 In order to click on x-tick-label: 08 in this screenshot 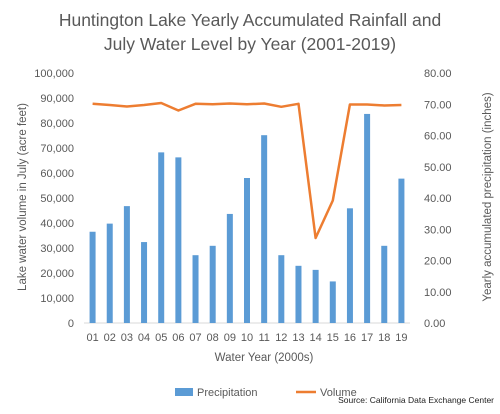, I will do `click(213, 338)`.